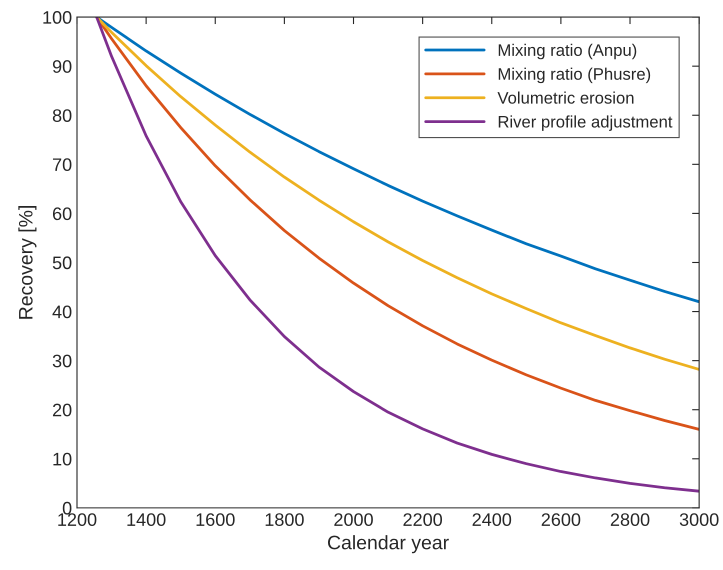 The image size is (723, 570). I want to click on x-tick-label: 2000, so click(353, 519).